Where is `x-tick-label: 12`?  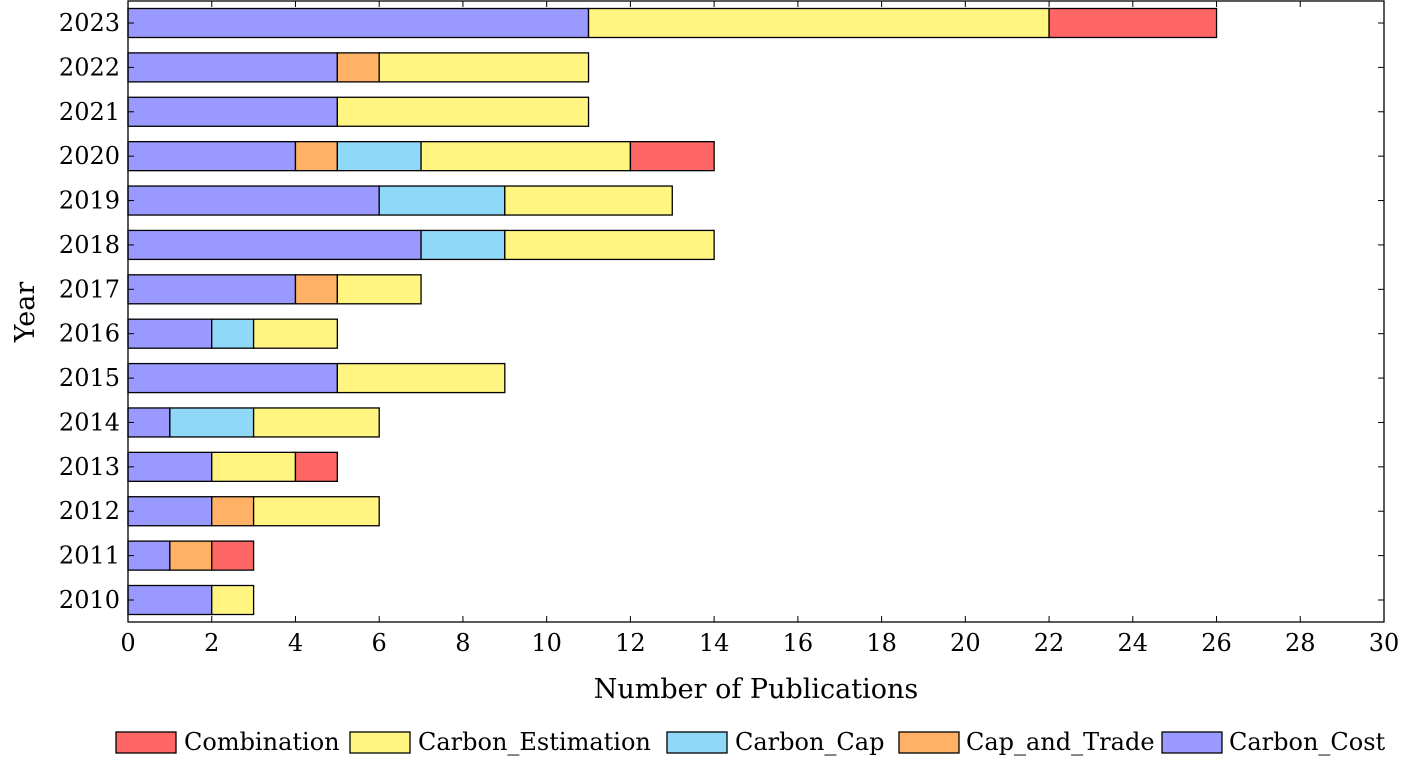 x-tick-label: 12 is located at coordinates (630, 643).